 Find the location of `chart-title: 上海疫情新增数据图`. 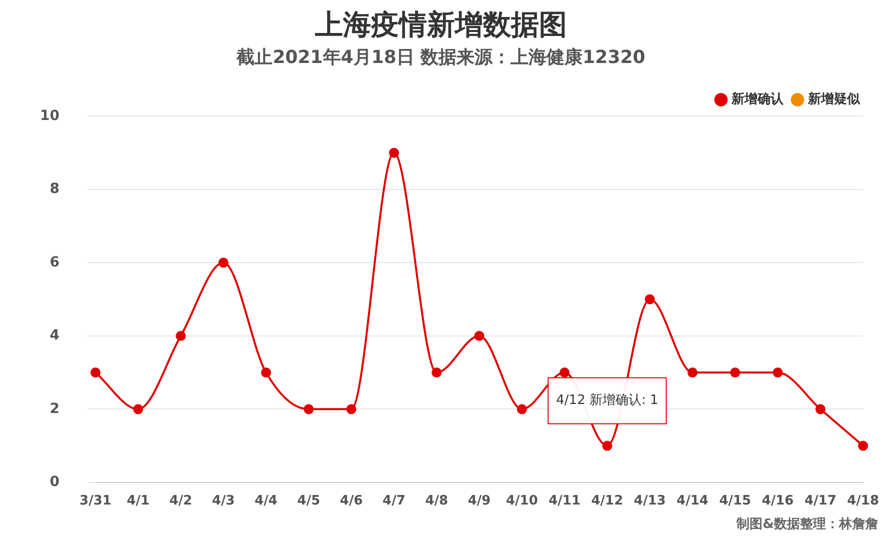

chart-title: 上海疫情新增数据图 is located at coordinates (440, 25).